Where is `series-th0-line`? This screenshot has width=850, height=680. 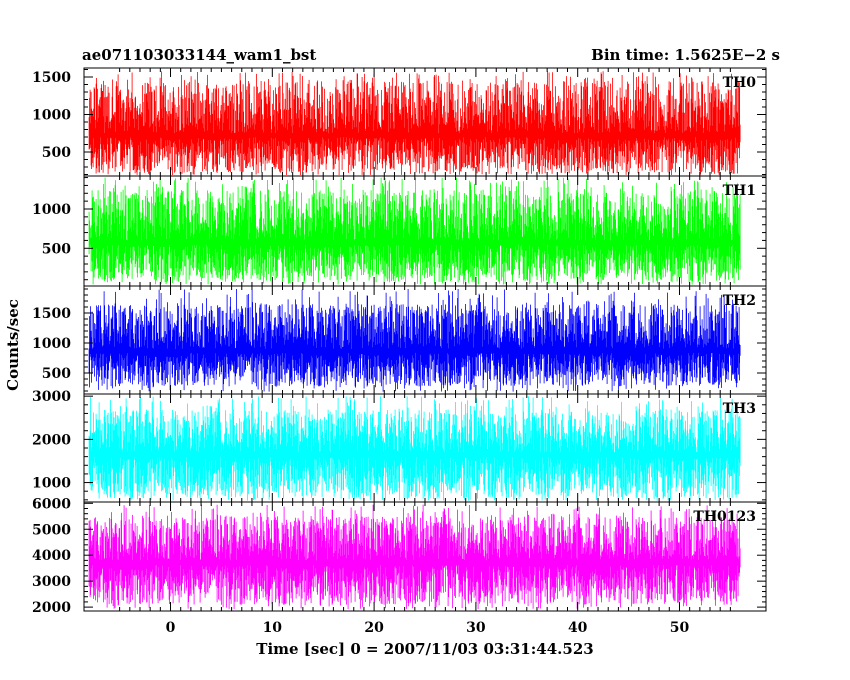 series-th0-line is located at coordinates (414, 123).